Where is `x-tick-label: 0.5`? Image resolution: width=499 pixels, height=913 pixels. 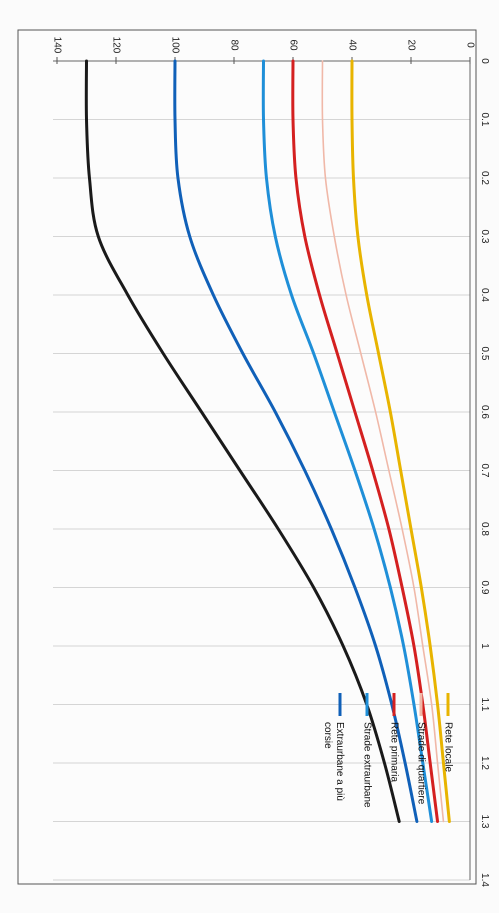
x-tick-label: 0.5 is located at coordinates (484, 354).